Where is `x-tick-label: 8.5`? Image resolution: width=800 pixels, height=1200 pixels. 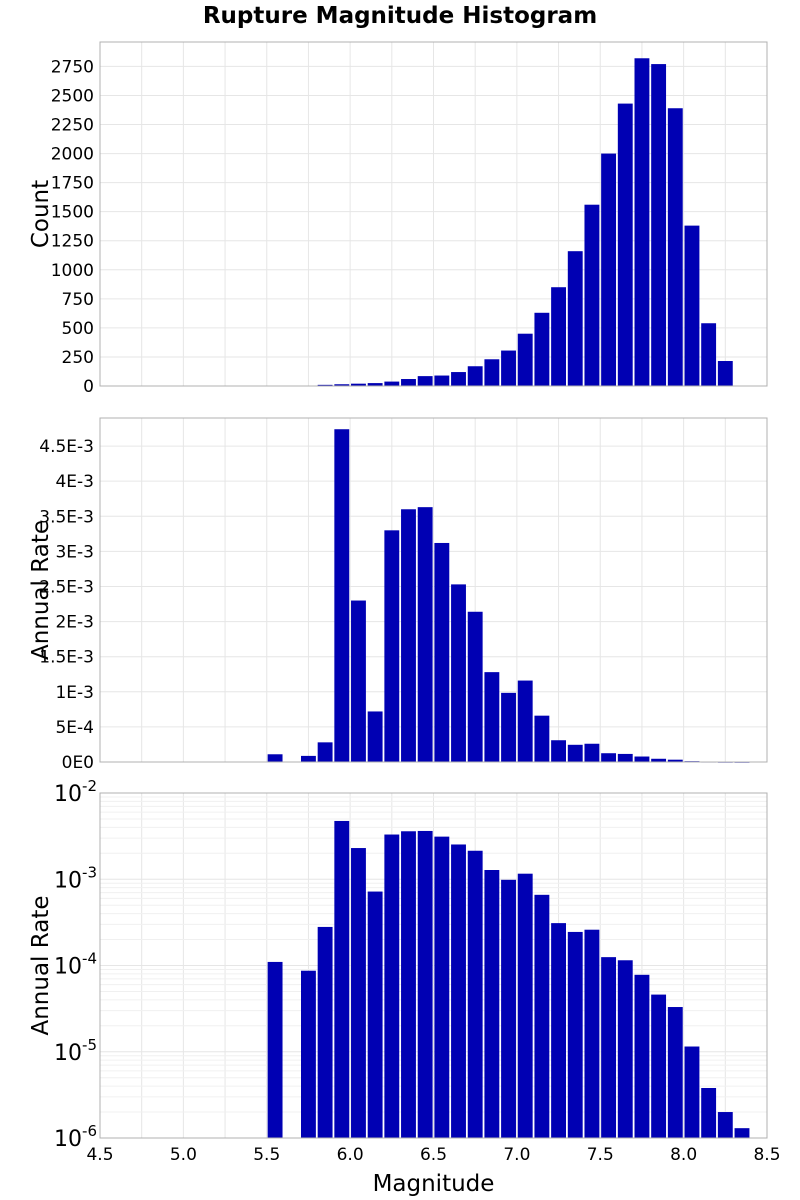
x-tick-label: 8.5 is located at coordinates (766, 1155).